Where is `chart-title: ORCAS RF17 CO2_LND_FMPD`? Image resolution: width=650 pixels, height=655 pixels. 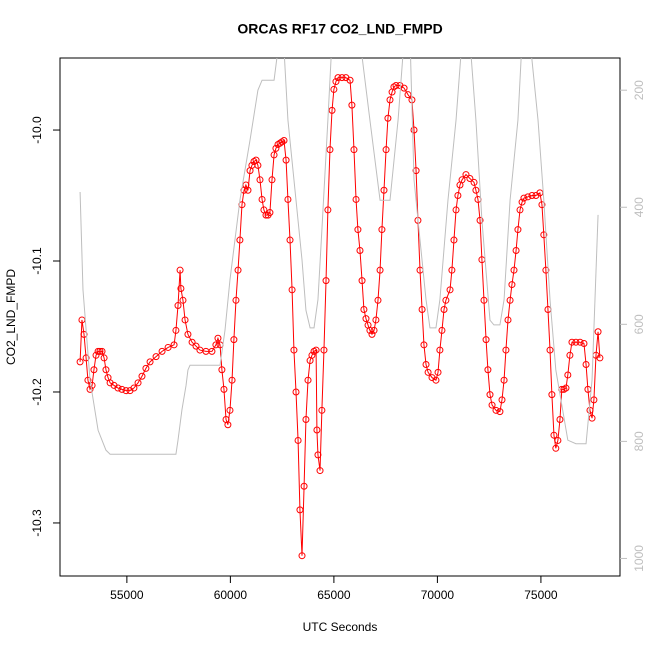
chart-title: ORCAS RF17 CO2_LND_FMPD is located at coordinates (339, 29).